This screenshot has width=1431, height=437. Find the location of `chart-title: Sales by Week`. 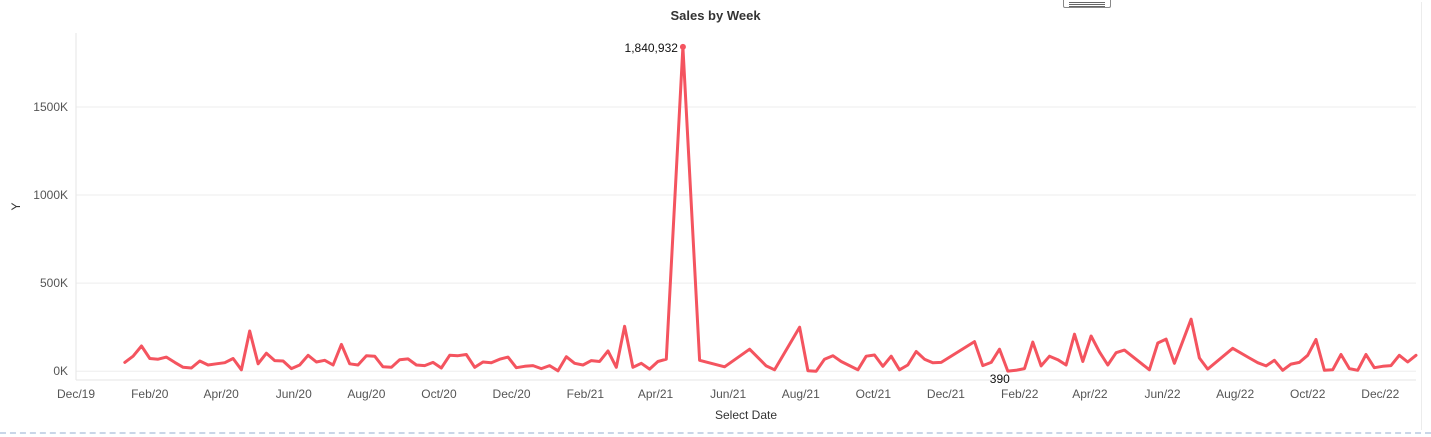

chart-title: Sales by Week is located at coordinates (715, 15).